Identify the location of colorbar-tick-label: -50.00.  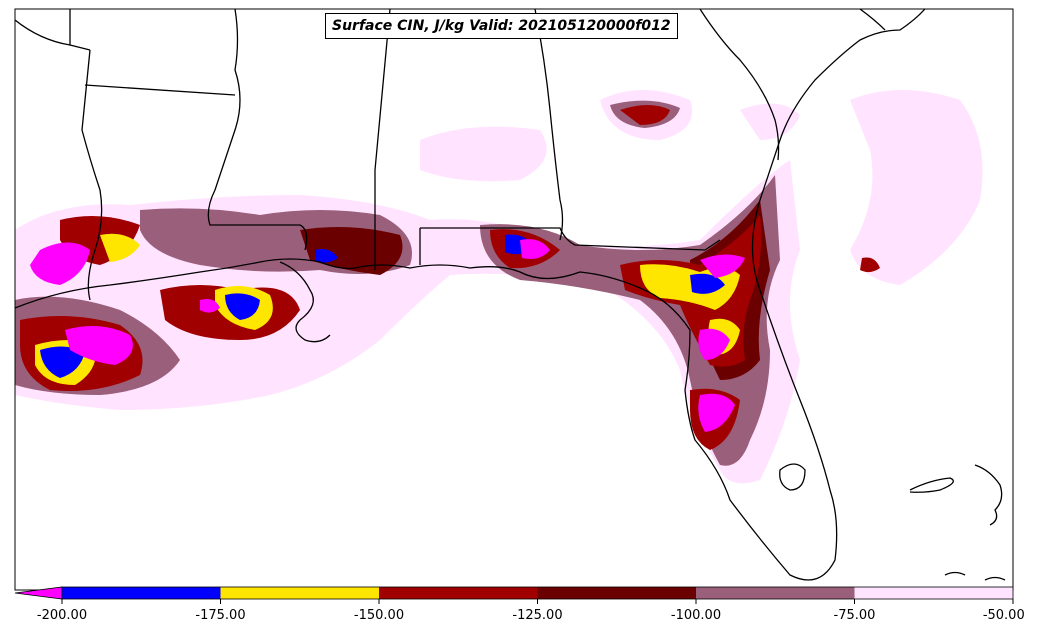
(1003, 615).